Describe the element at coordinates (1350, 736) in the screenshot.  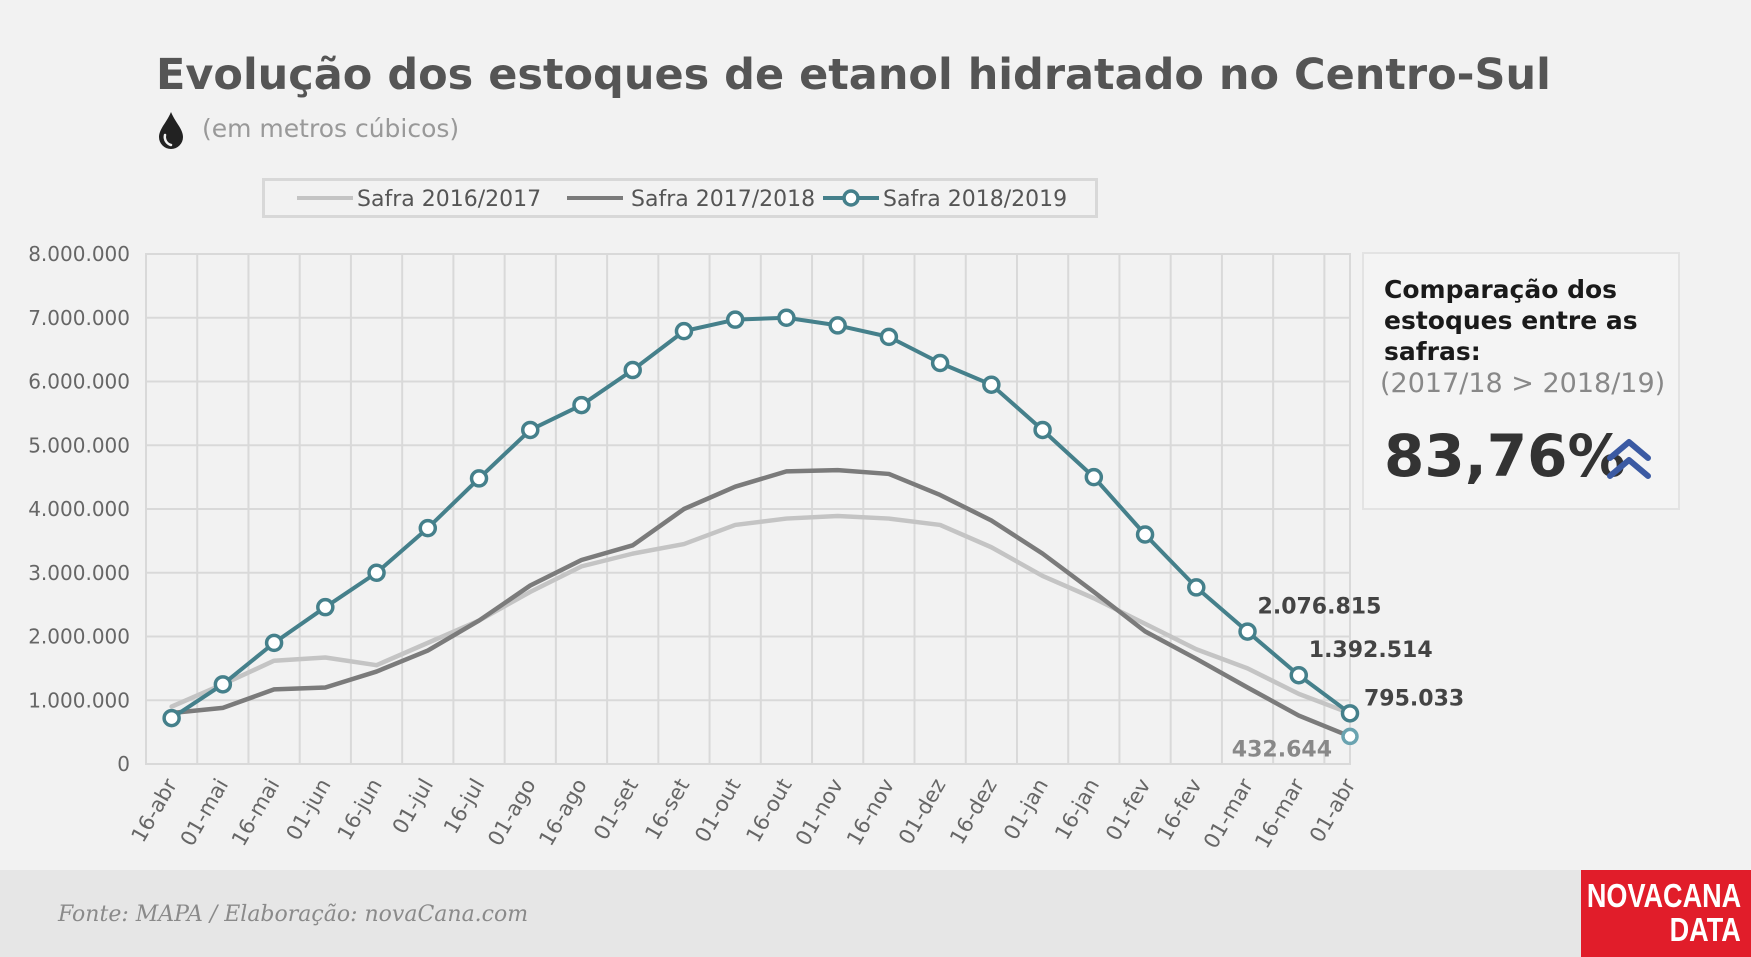
I see `highlight-point` at that location.